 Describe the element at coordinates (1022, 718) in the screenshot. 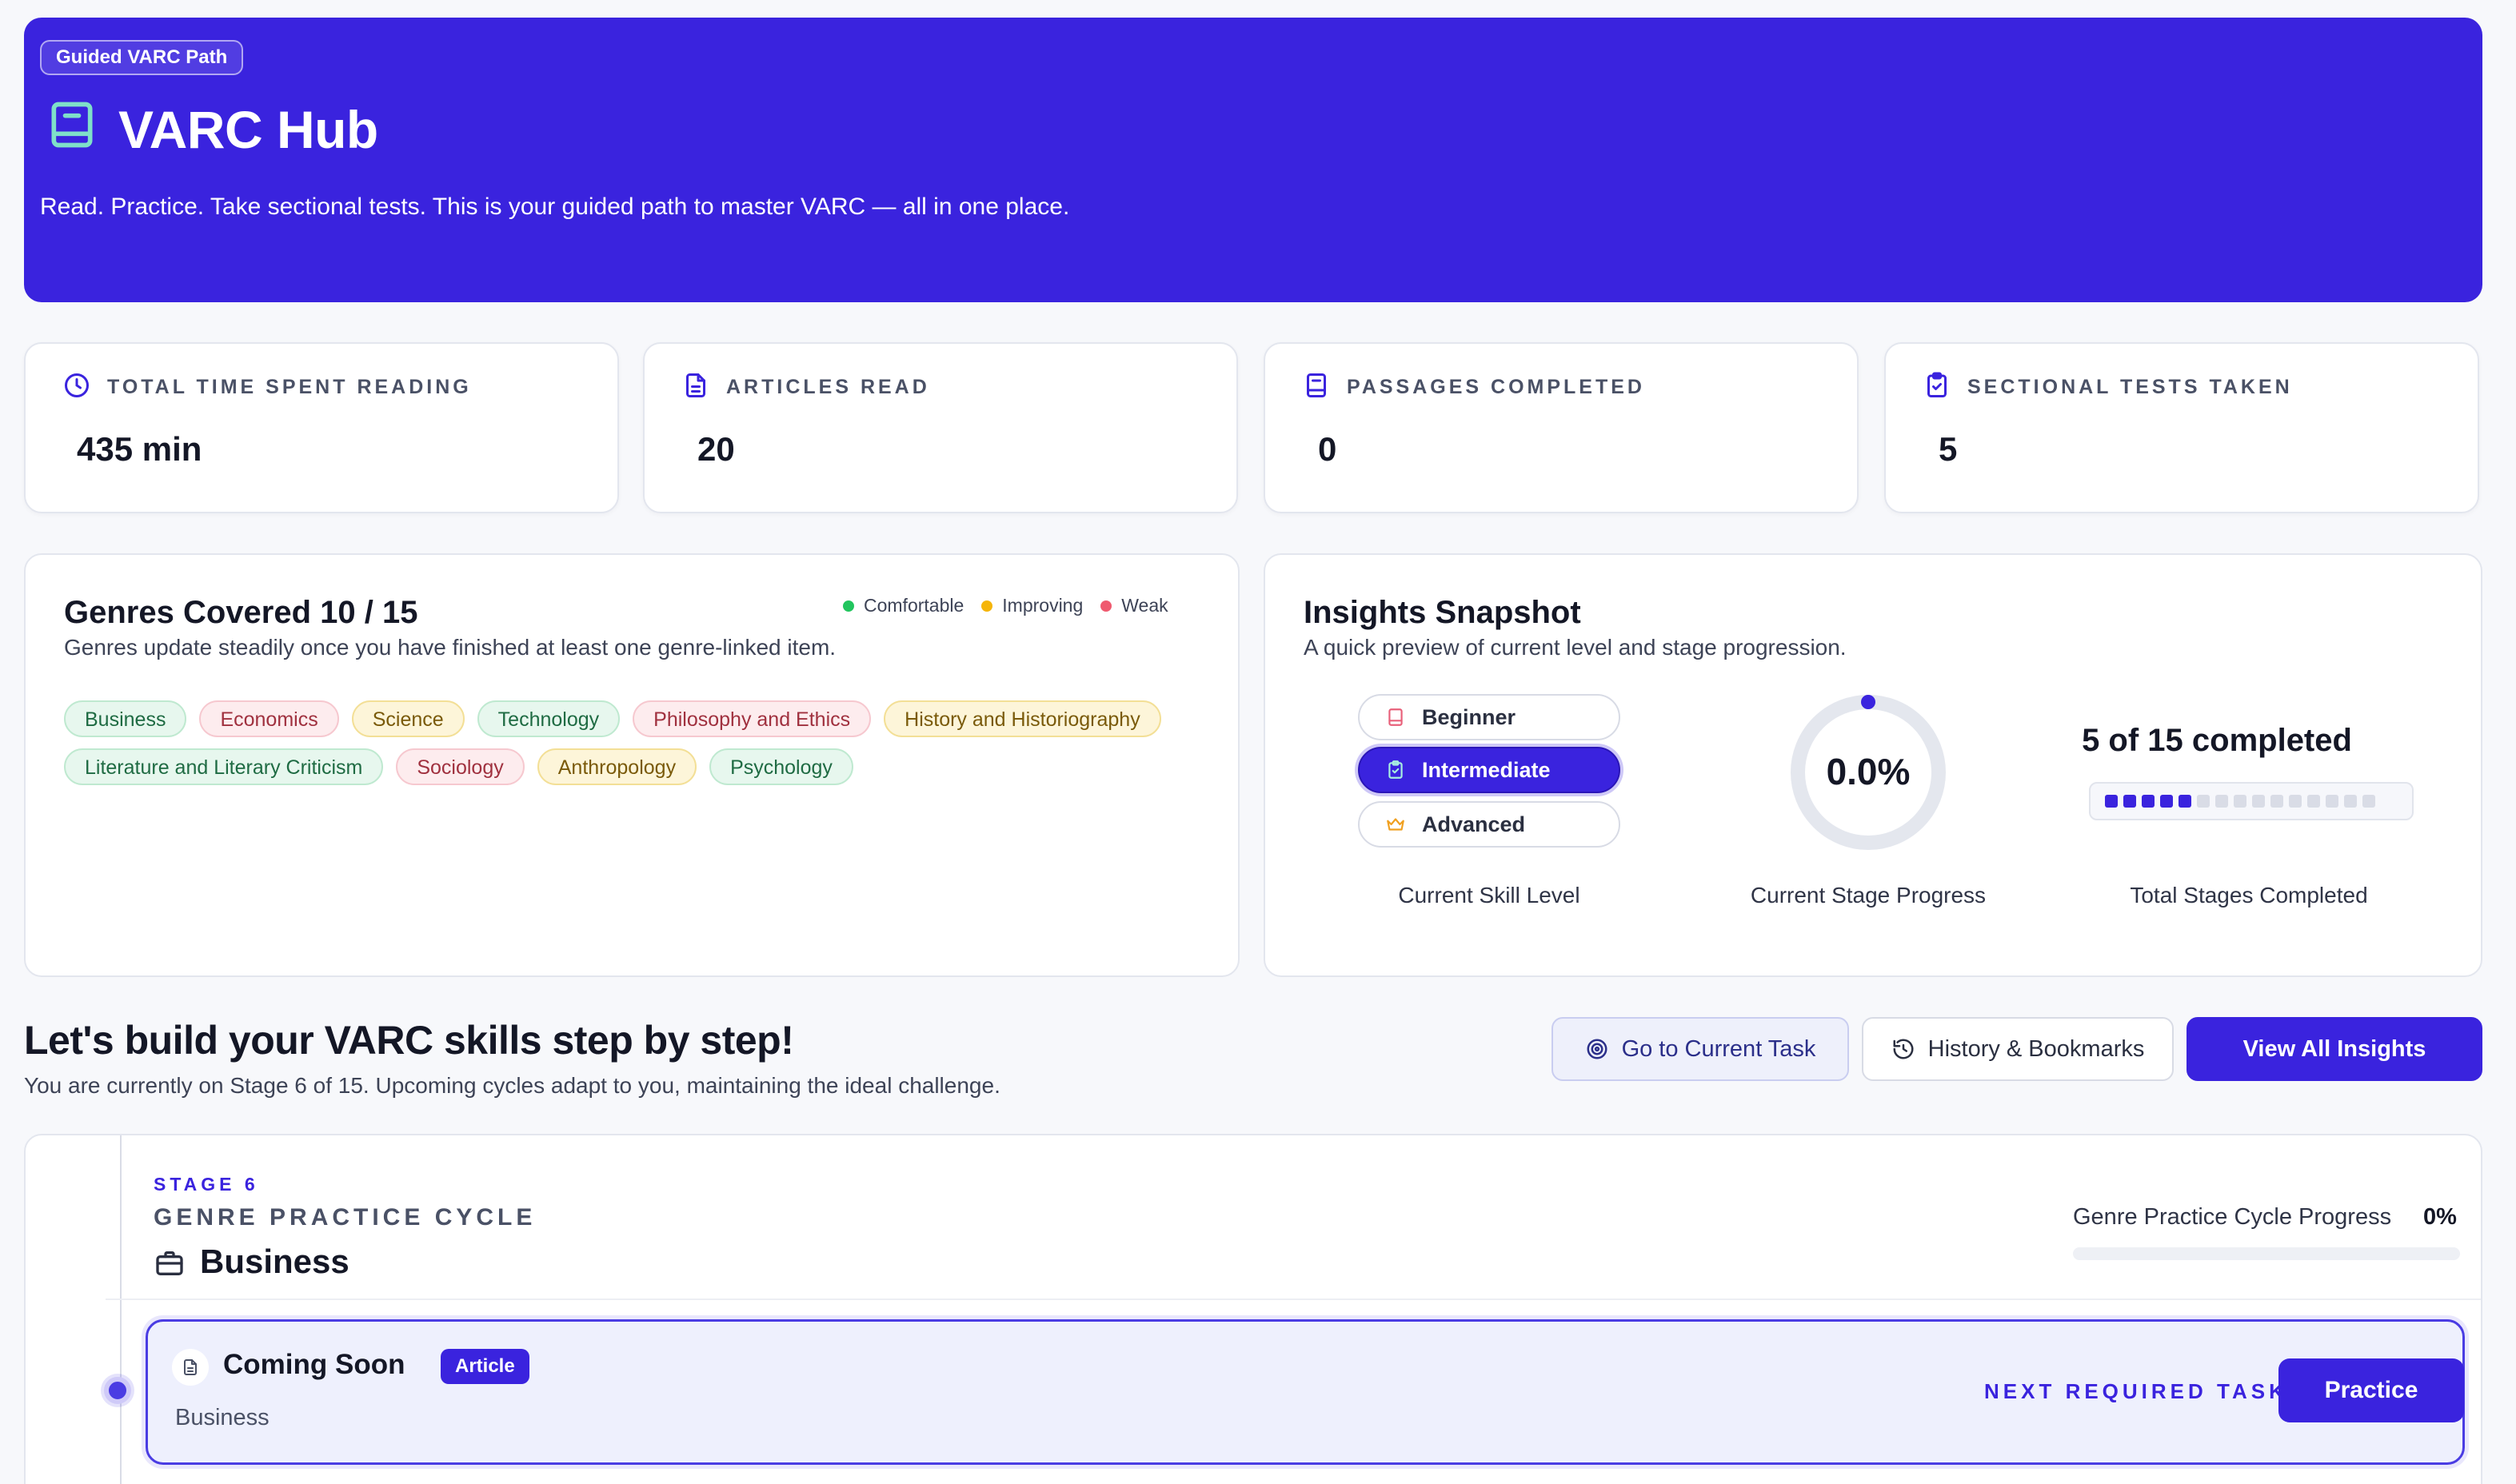

I see `genre-chip: History and Historiography` at that location.